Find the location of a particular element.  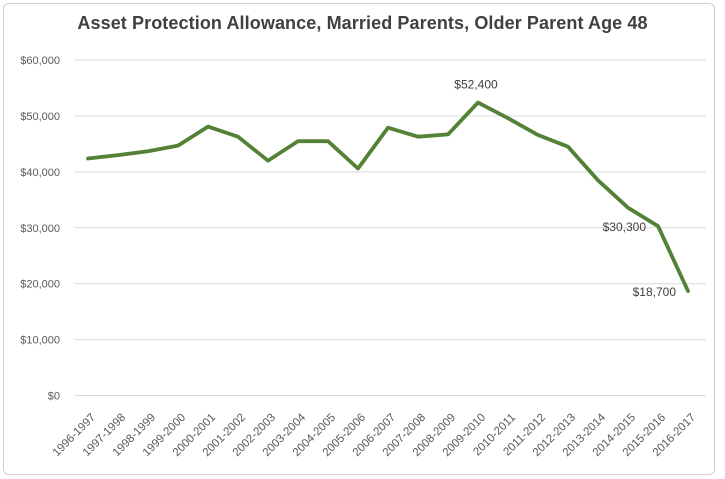

y-axis-tick-label: $10,000 is located at coordinates (40, 341).